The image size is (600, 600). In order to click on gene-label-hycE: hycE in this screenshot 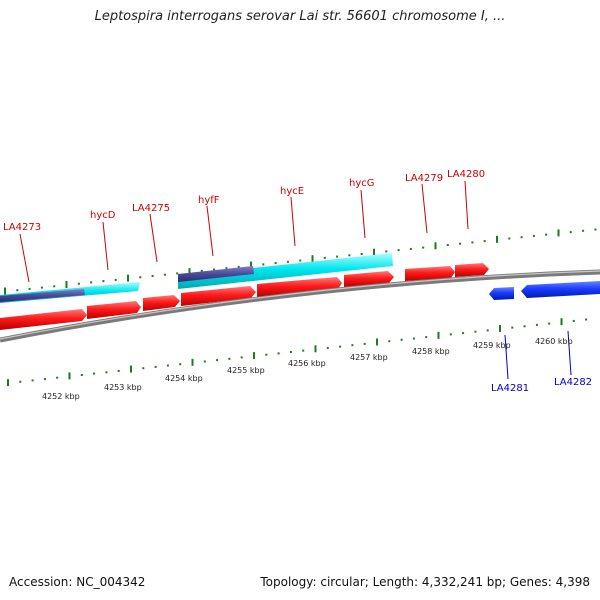, I will do `click(292, 191)`.